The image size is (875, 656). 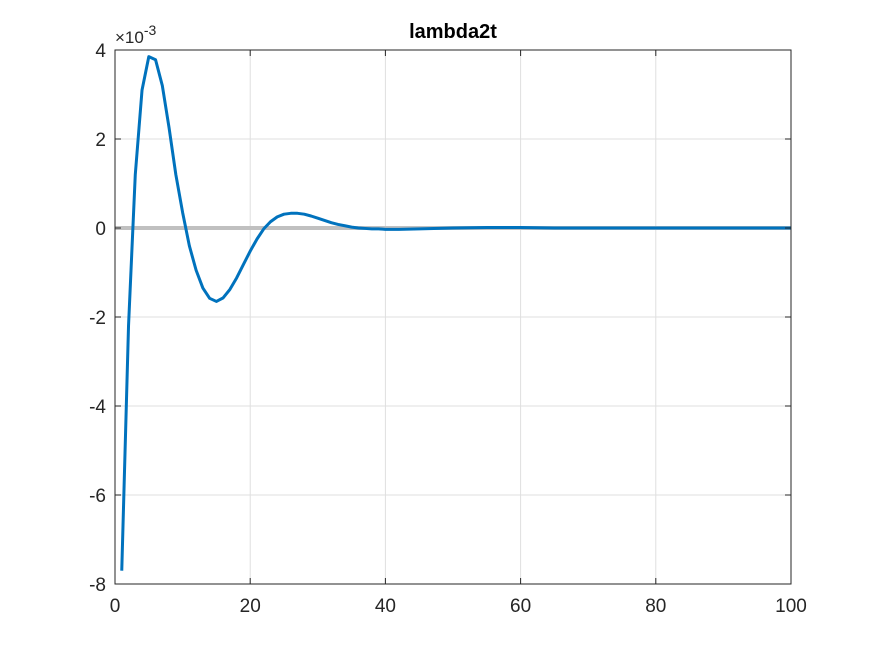 I want to click on y-tick-label: -2, so click(x=97, y=318).